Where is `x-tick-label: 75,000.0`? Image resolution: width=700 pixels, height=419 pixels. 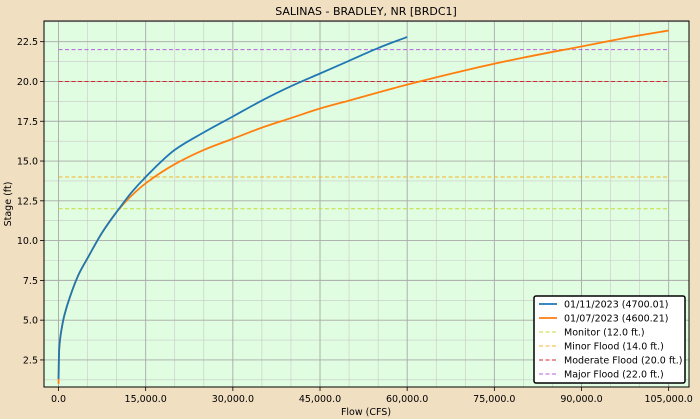
x-tick-label: 75,000.0 is located at coordinates (494, 399).